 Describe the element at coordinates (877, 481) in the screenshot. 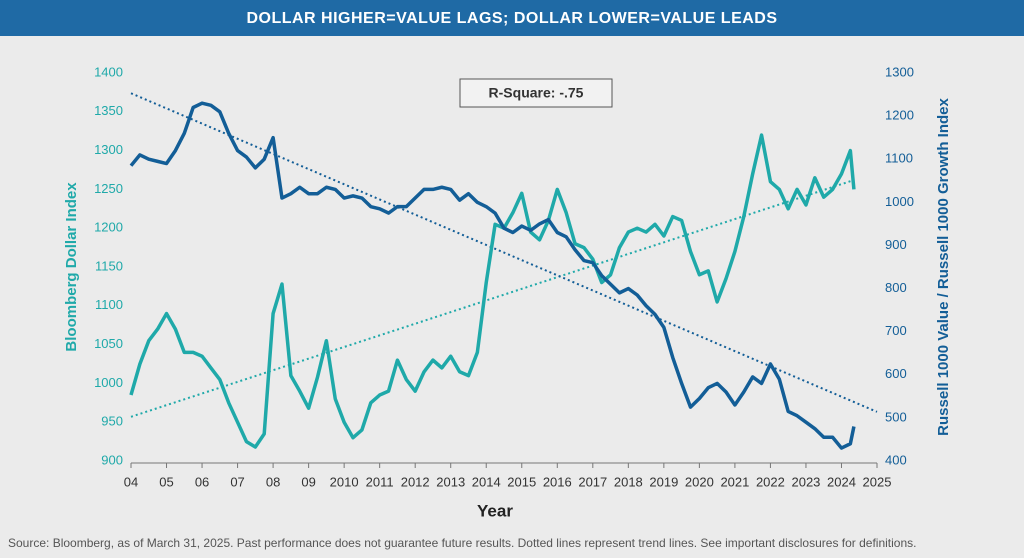

I see `x-tick-label: 2025` at that location.